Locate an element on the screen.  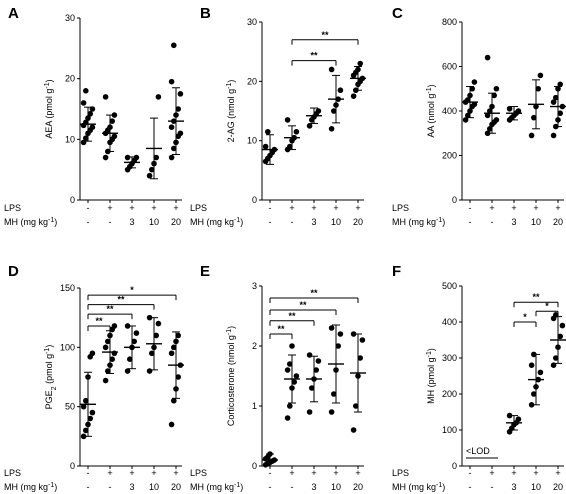
y-axis-label-close: ) is located at coordinates (431, 85).